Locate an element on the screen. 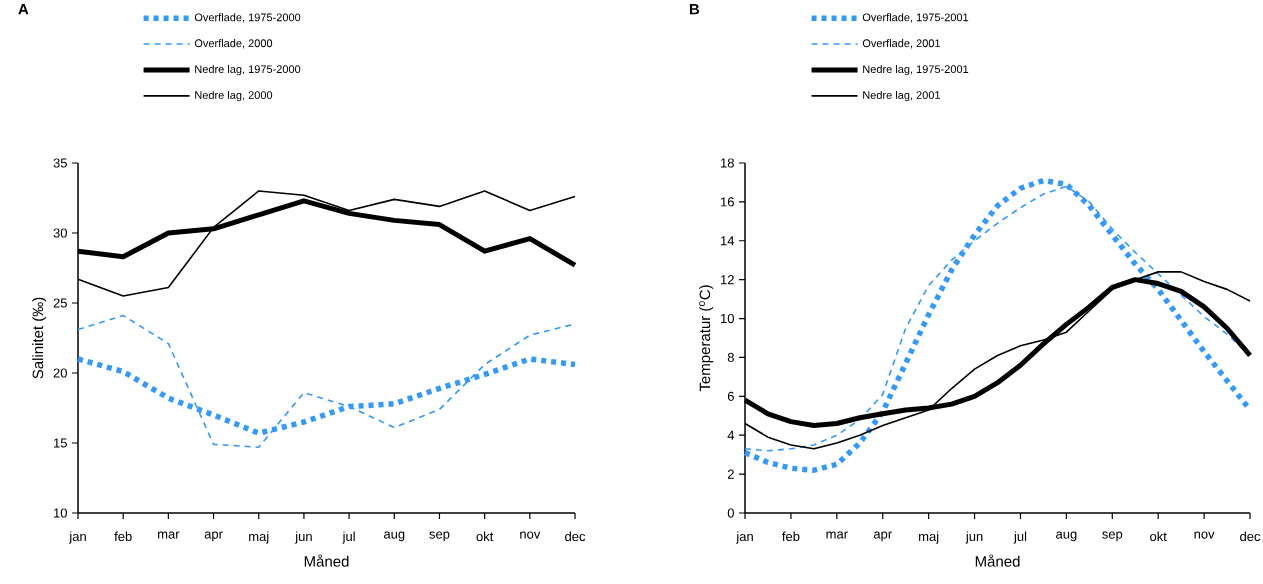 The image size is (1263, 584). y-tick-label: 20 is located at coordinates (60, 373).